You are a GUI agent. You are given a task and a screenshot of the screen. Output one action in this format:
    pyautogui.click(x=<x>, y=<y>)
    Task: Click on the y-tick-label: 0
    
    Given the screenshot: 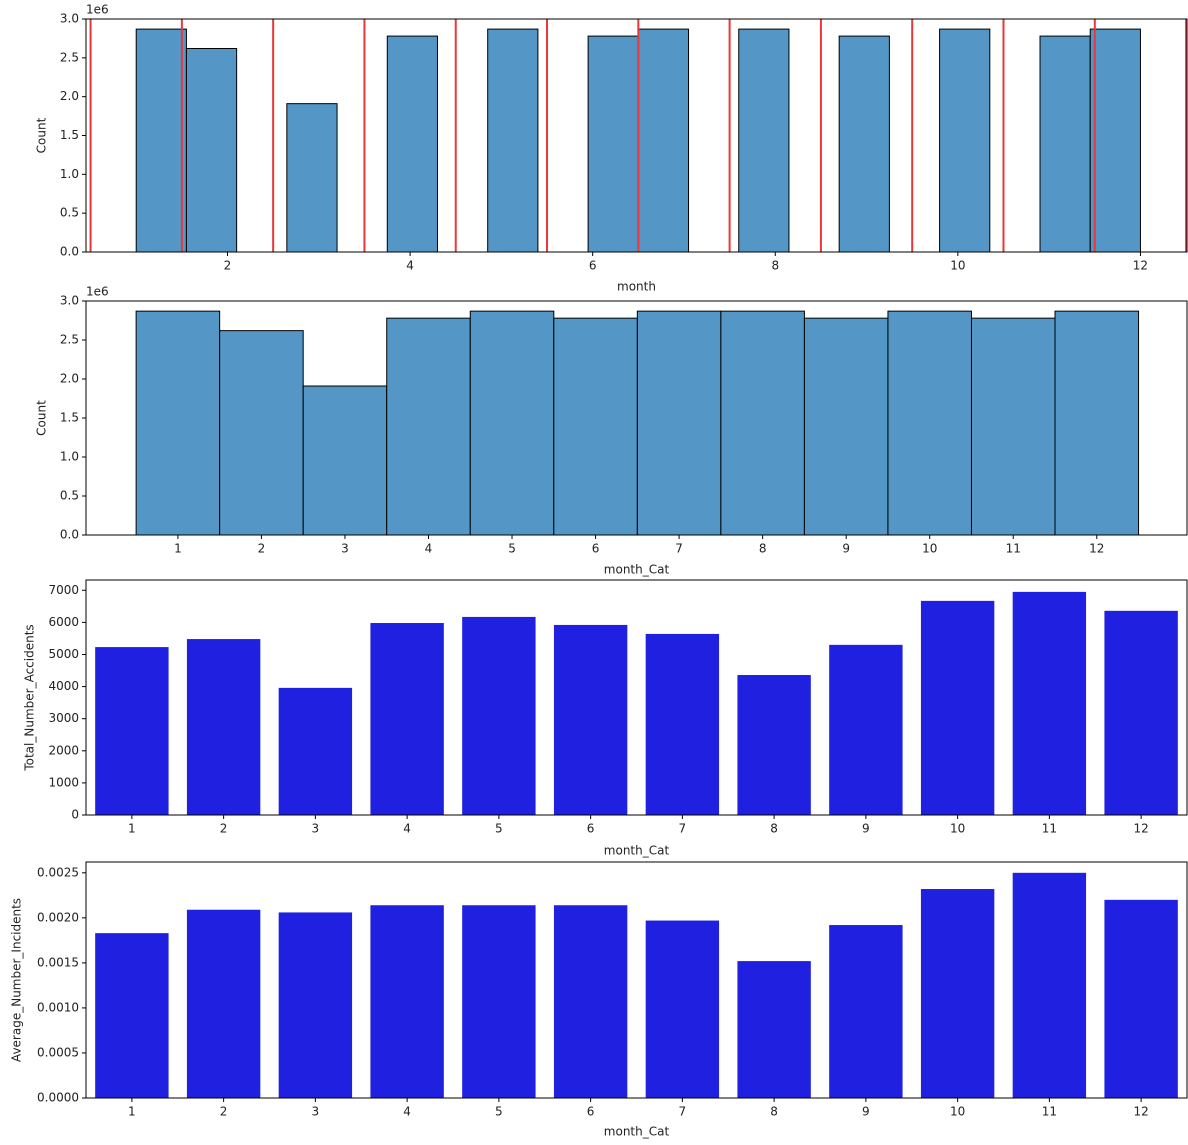 What is the action you would take?
    pyautogui.click(x=75, y=815)
    